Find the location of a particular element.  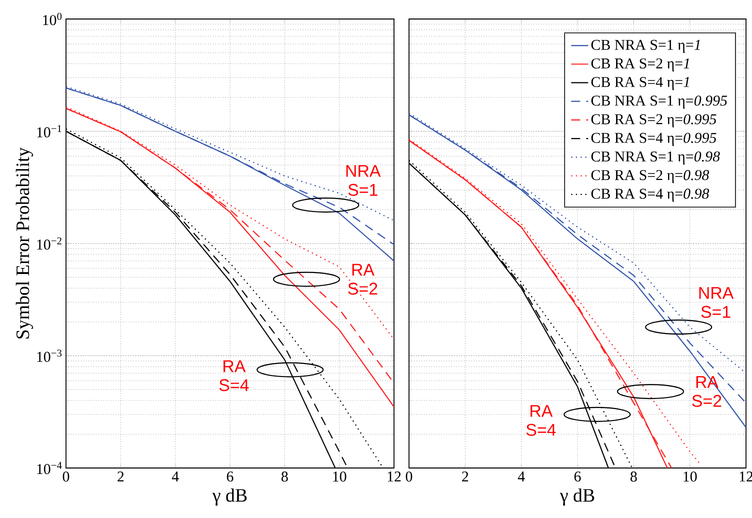

legend-label: CB RA S=2 η=0.98 is located at coordinates (650, 177).